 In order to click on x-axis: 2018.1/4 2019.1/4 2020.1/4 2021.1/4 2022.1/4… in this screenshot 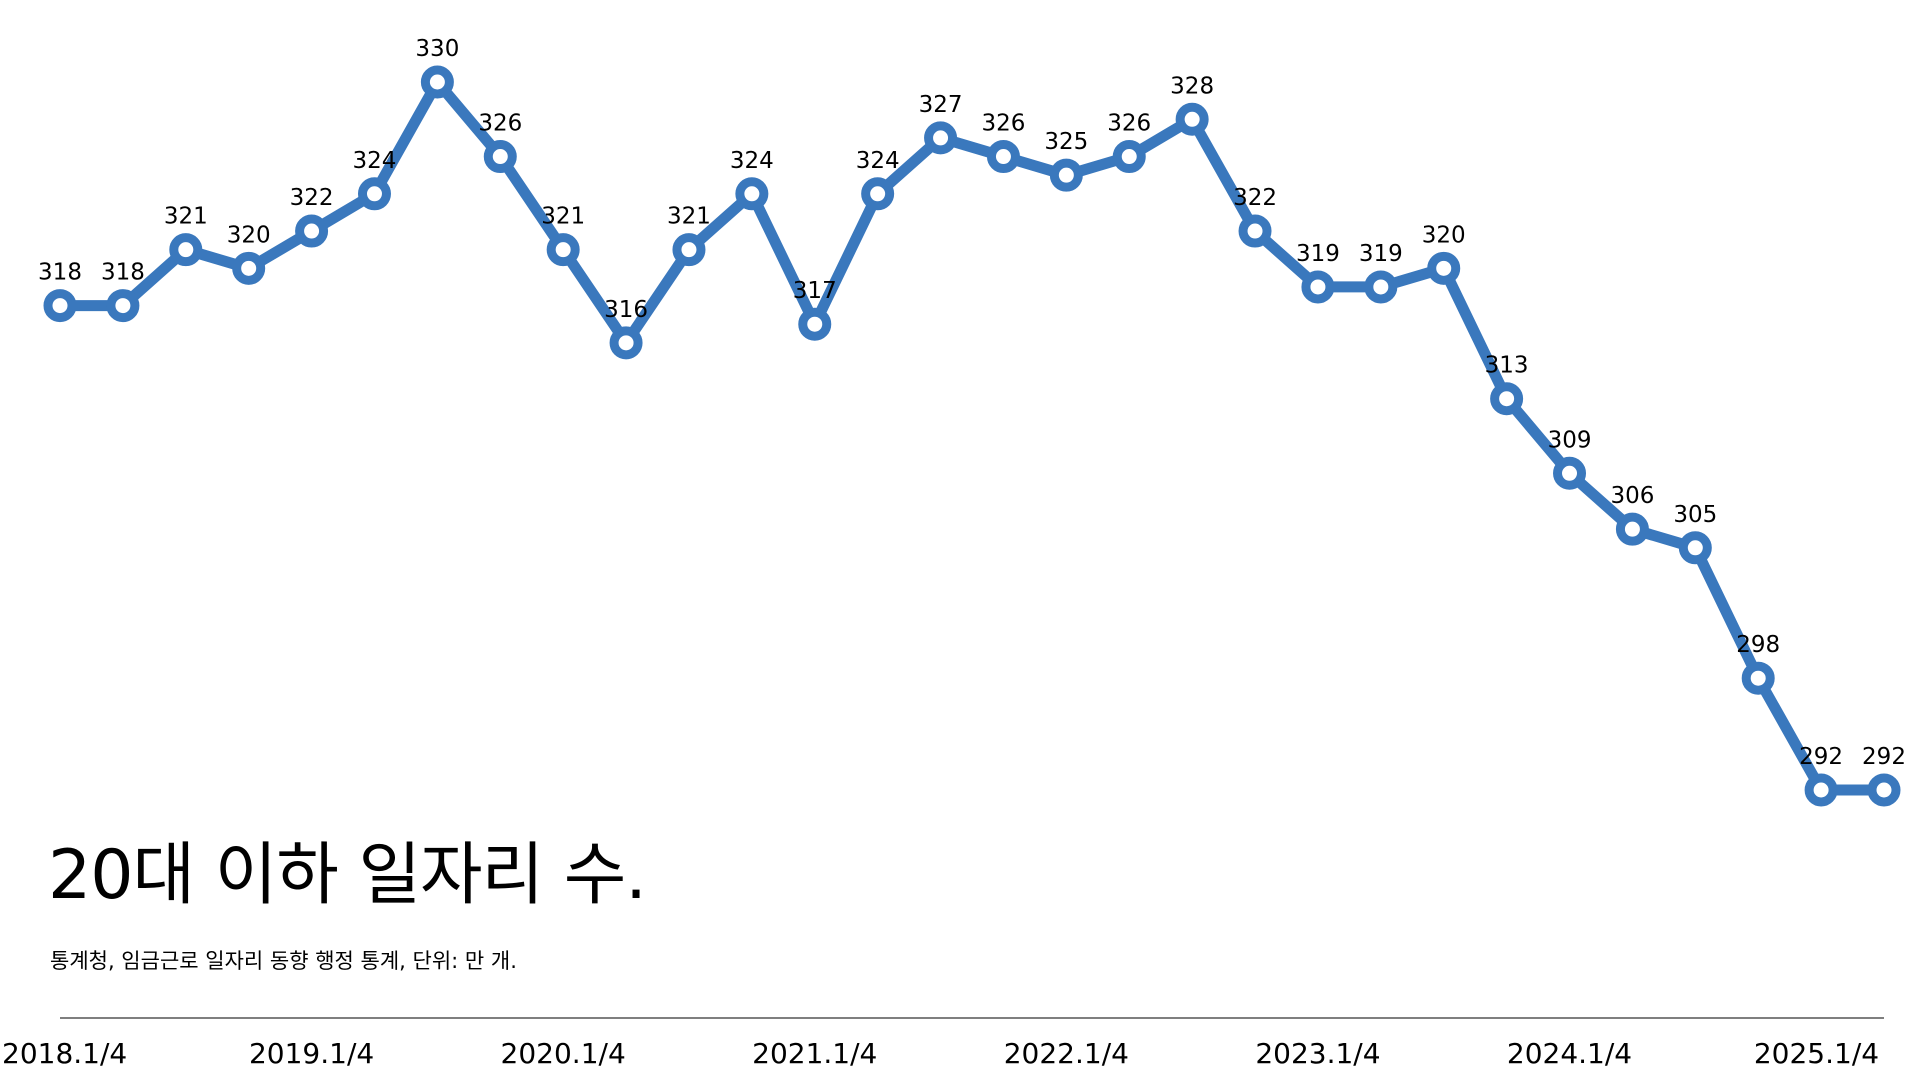, I will do `click(943, 1043)`.